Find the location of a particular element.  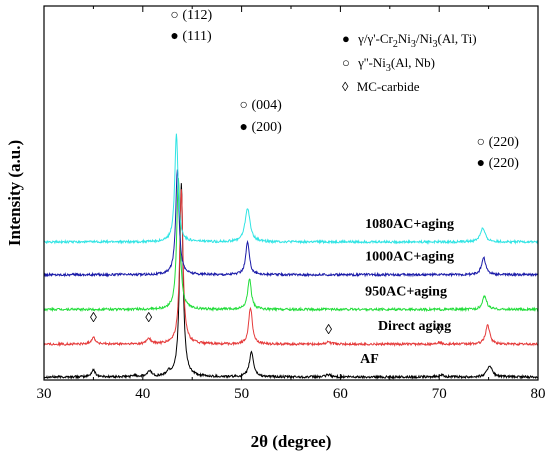

series-label-3: 1000AC+aging is located at coordinates (409, 257).